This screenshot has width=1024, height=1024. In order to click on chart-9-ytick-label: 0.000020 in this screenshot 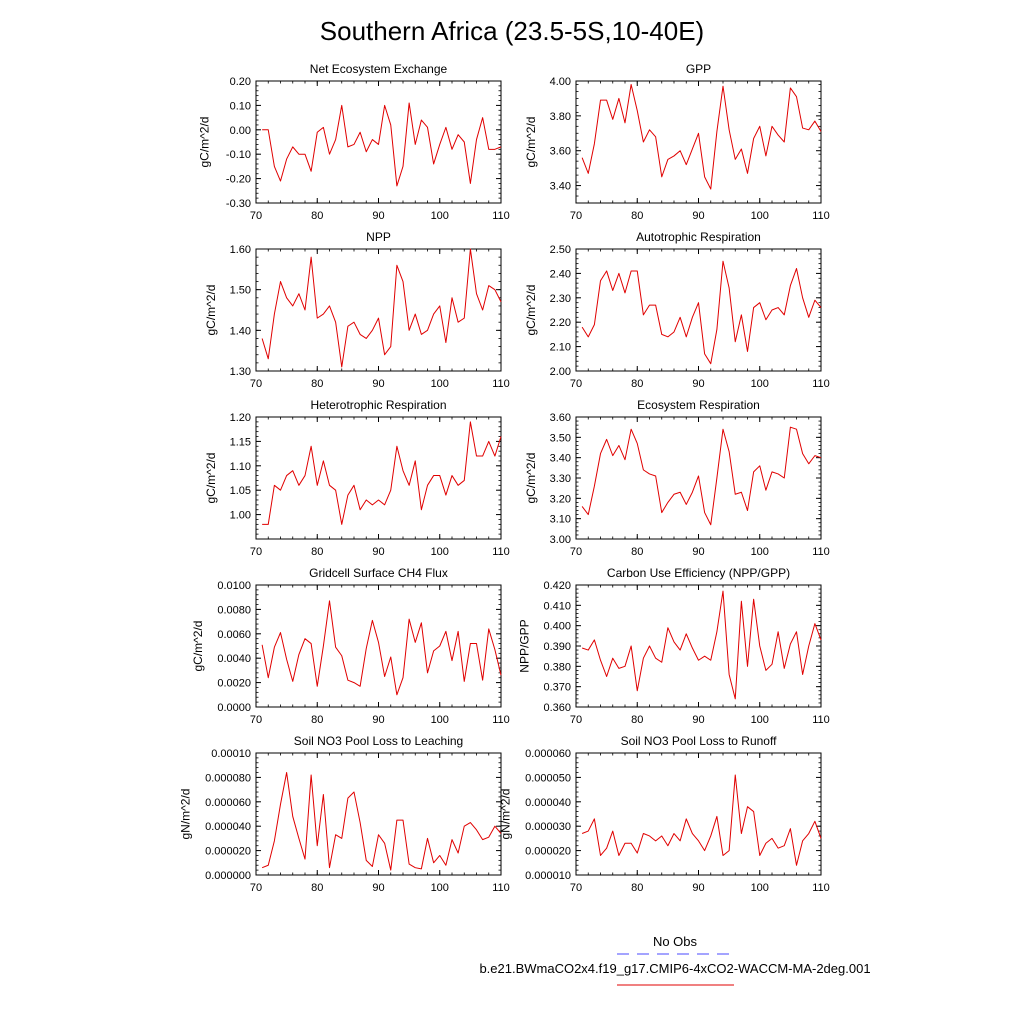, I will do `click(228, 852)`.